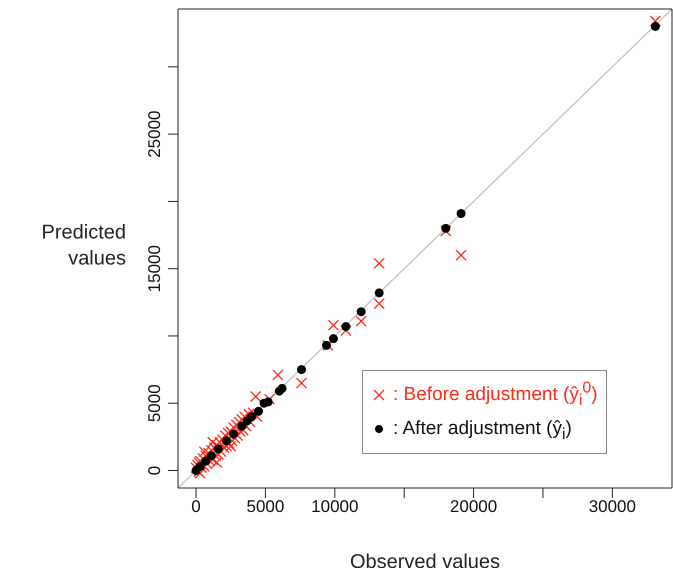 Image resolution: width=673 pixels, height=576 pixels. Describe the element at coordinates (612, 506) in the screenshot. I see `x-tick-label: 30000` at that location.